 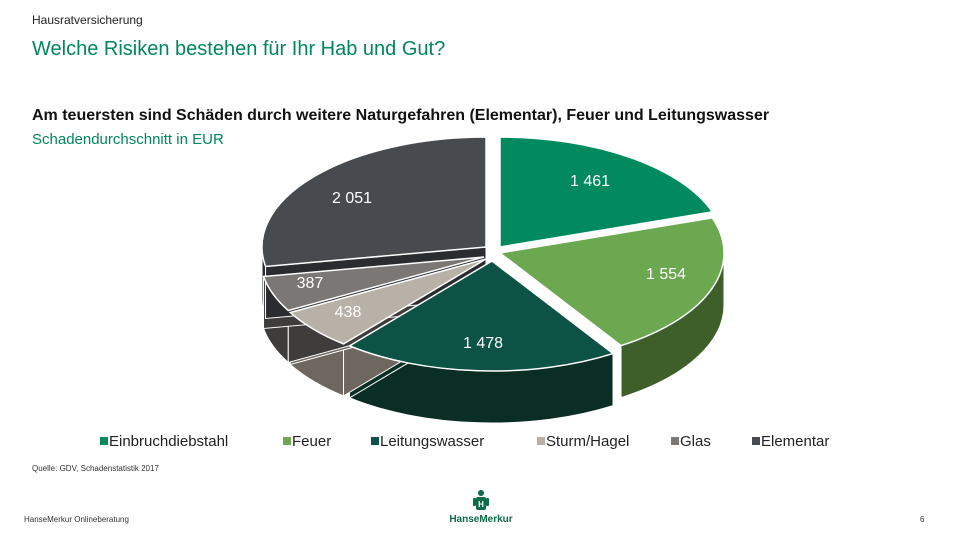 What do you see at coordinates (590, 181) in the screenshot?
I see `data-label-einbruchdiebstahl: 1 461` at bounding box center [590, 181].